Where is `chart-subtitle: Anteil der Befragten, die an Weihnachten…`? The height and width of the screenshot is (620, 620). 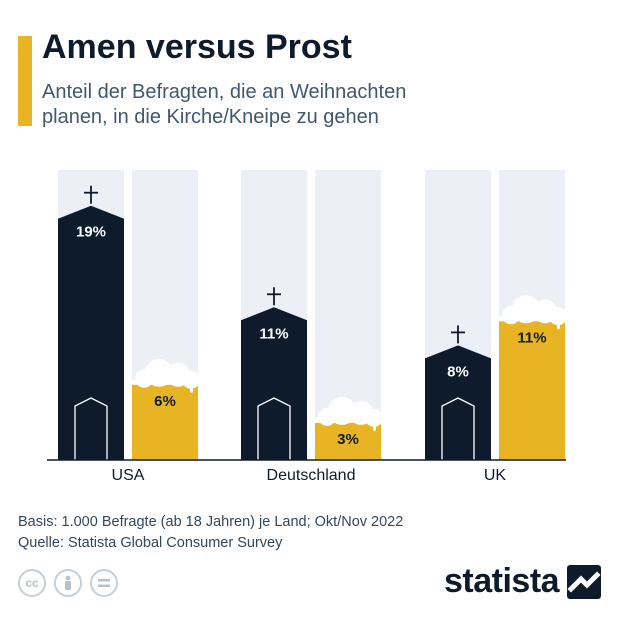
chart-subtitle: Anteil der Befragten, die an Weihnachten… is located at coordinates (224, 104).